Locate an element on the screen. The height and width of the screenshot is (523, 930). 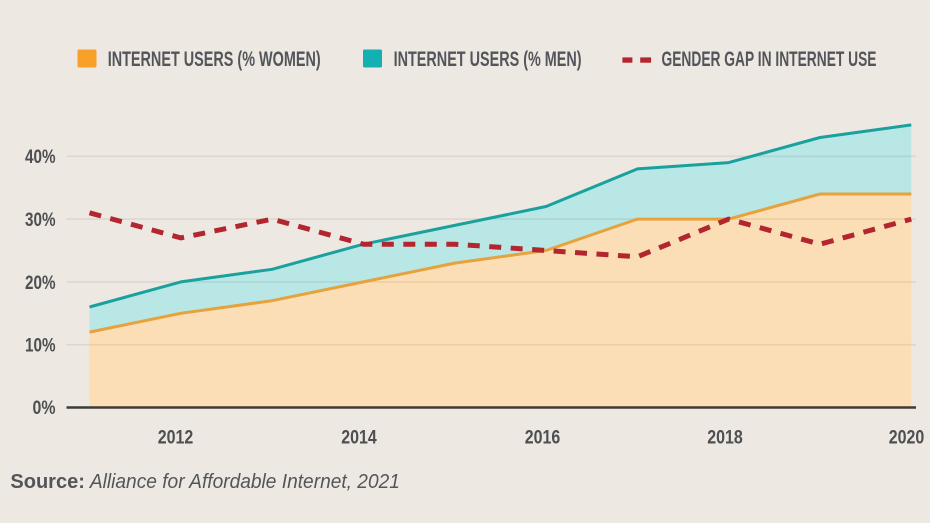
svg-text: 20% is located at coordinates (40, 283).